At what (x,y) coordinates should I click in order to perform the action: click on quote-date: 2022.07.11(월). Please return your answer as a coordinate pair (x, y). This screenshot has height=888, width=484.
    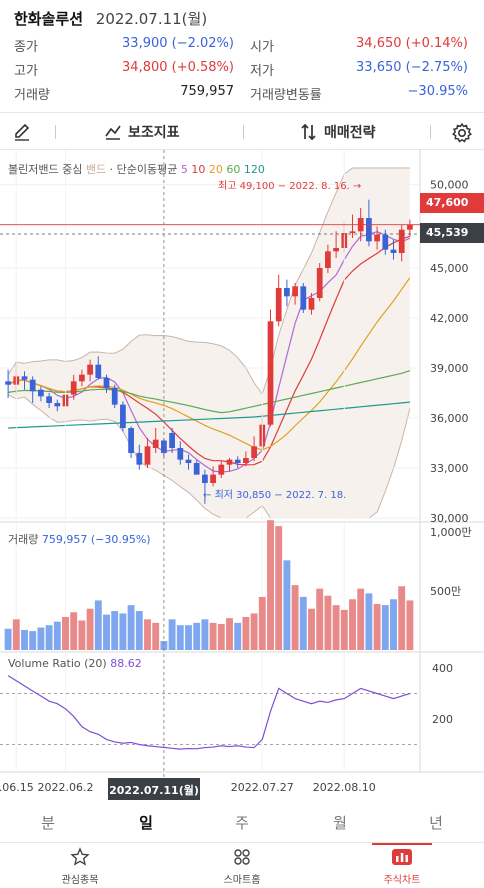
    Looking at the image, I should click on (151, 19).